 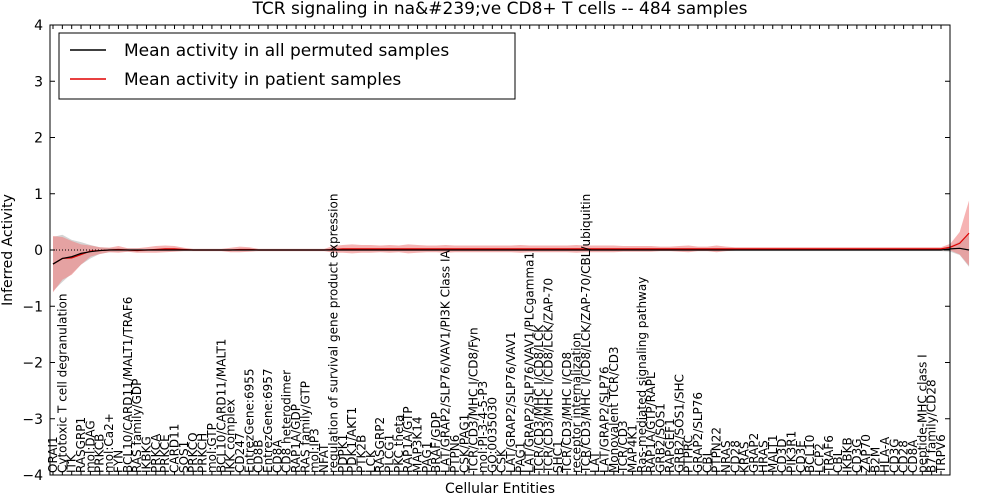 What do you see at coordinates (810, 454) in the screenshot?
I see `x-tick-label: BCL10` at bounding box center [810, 454].